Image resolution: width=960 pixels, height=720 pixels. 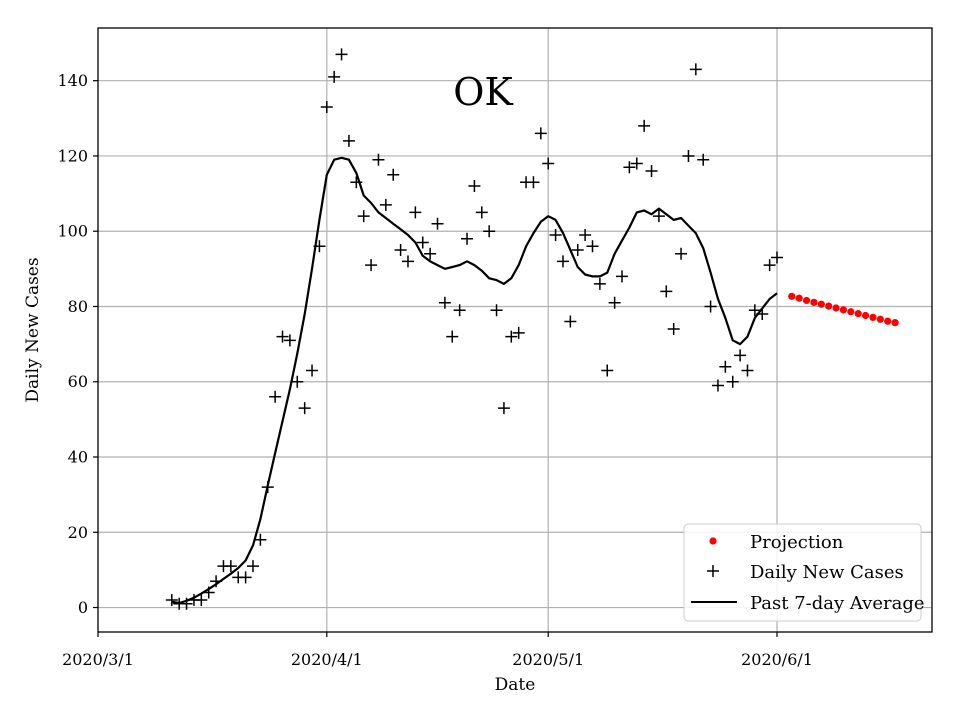 What do you see at coordinates (327, 659) in the screenshot?
I see `x-tick-label: 2020/4/1` at bounding box center [327, 659].